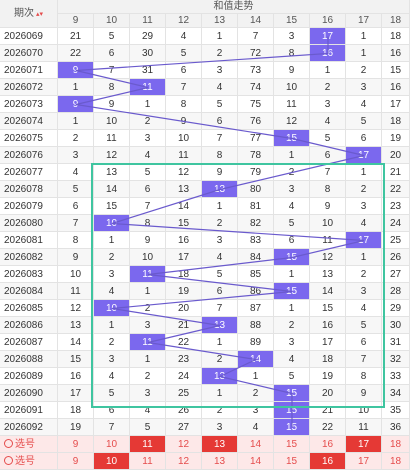 This screenshot has height=470, width=410. Describe the element at coordinates (29, 274) in the screenshot. I see `issue-number: 2026083` at that location.